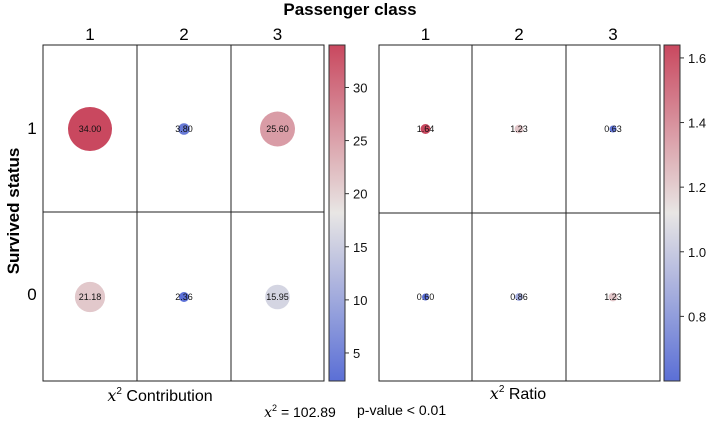 This screenshot has height=425, width=720. I want to click on contribution-col-label-2: 2, so click(183, 34).